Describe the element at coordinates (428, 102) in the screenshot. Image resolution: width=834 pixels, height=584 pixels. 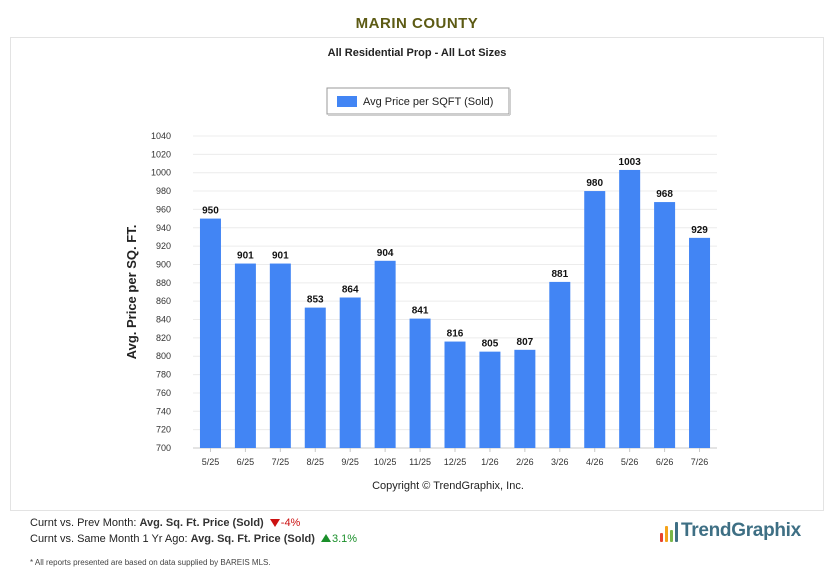
I see `legend-label: Avg Price per SQFT (Sold)` at that location.